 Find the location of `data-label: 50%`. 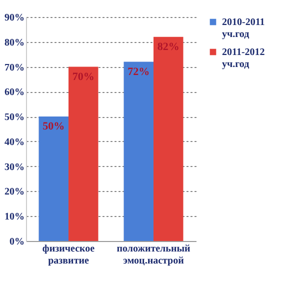

data-label: 50% is located at coordinates (53, 126).